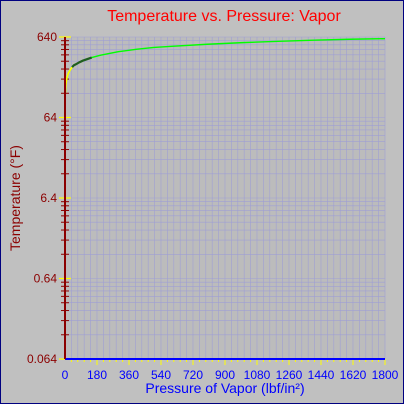 Image resolution: width=404 pixels, height=404 pixels. Describe the element at coordinates (82, 62) in the screenshot. I see `series-segment-mid` at that location.